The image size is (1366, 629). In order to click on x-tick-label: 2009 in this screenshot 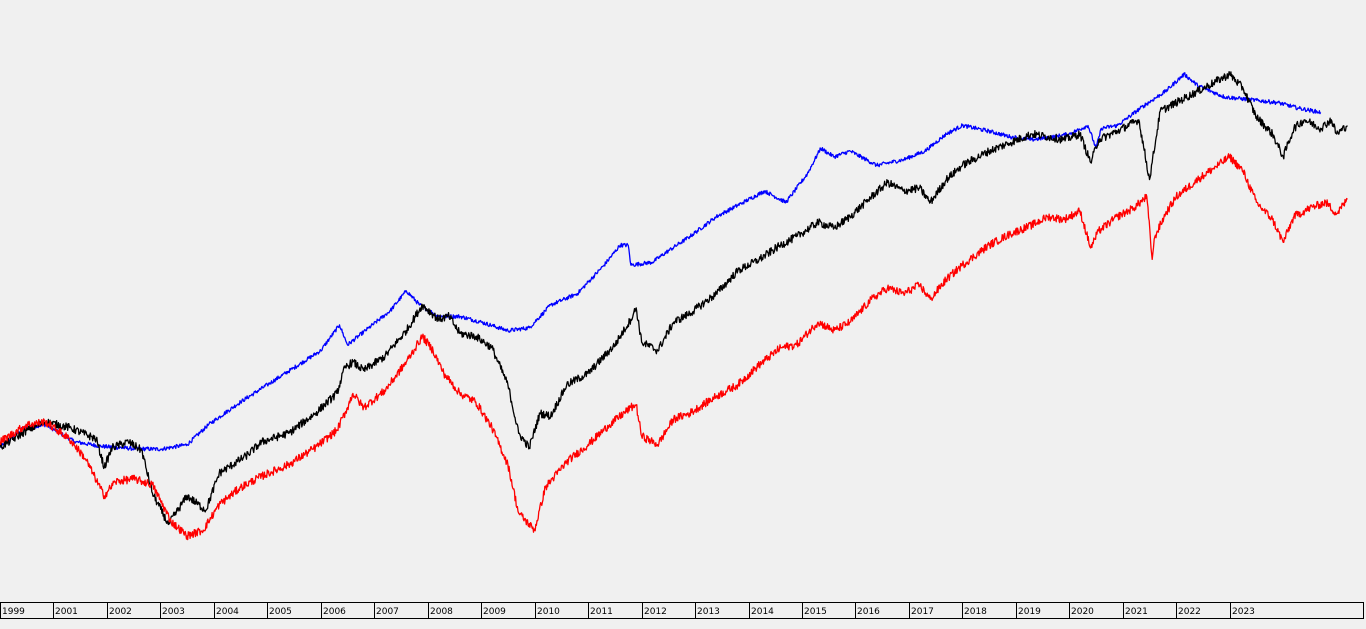, I will do `click(494, 612)`.